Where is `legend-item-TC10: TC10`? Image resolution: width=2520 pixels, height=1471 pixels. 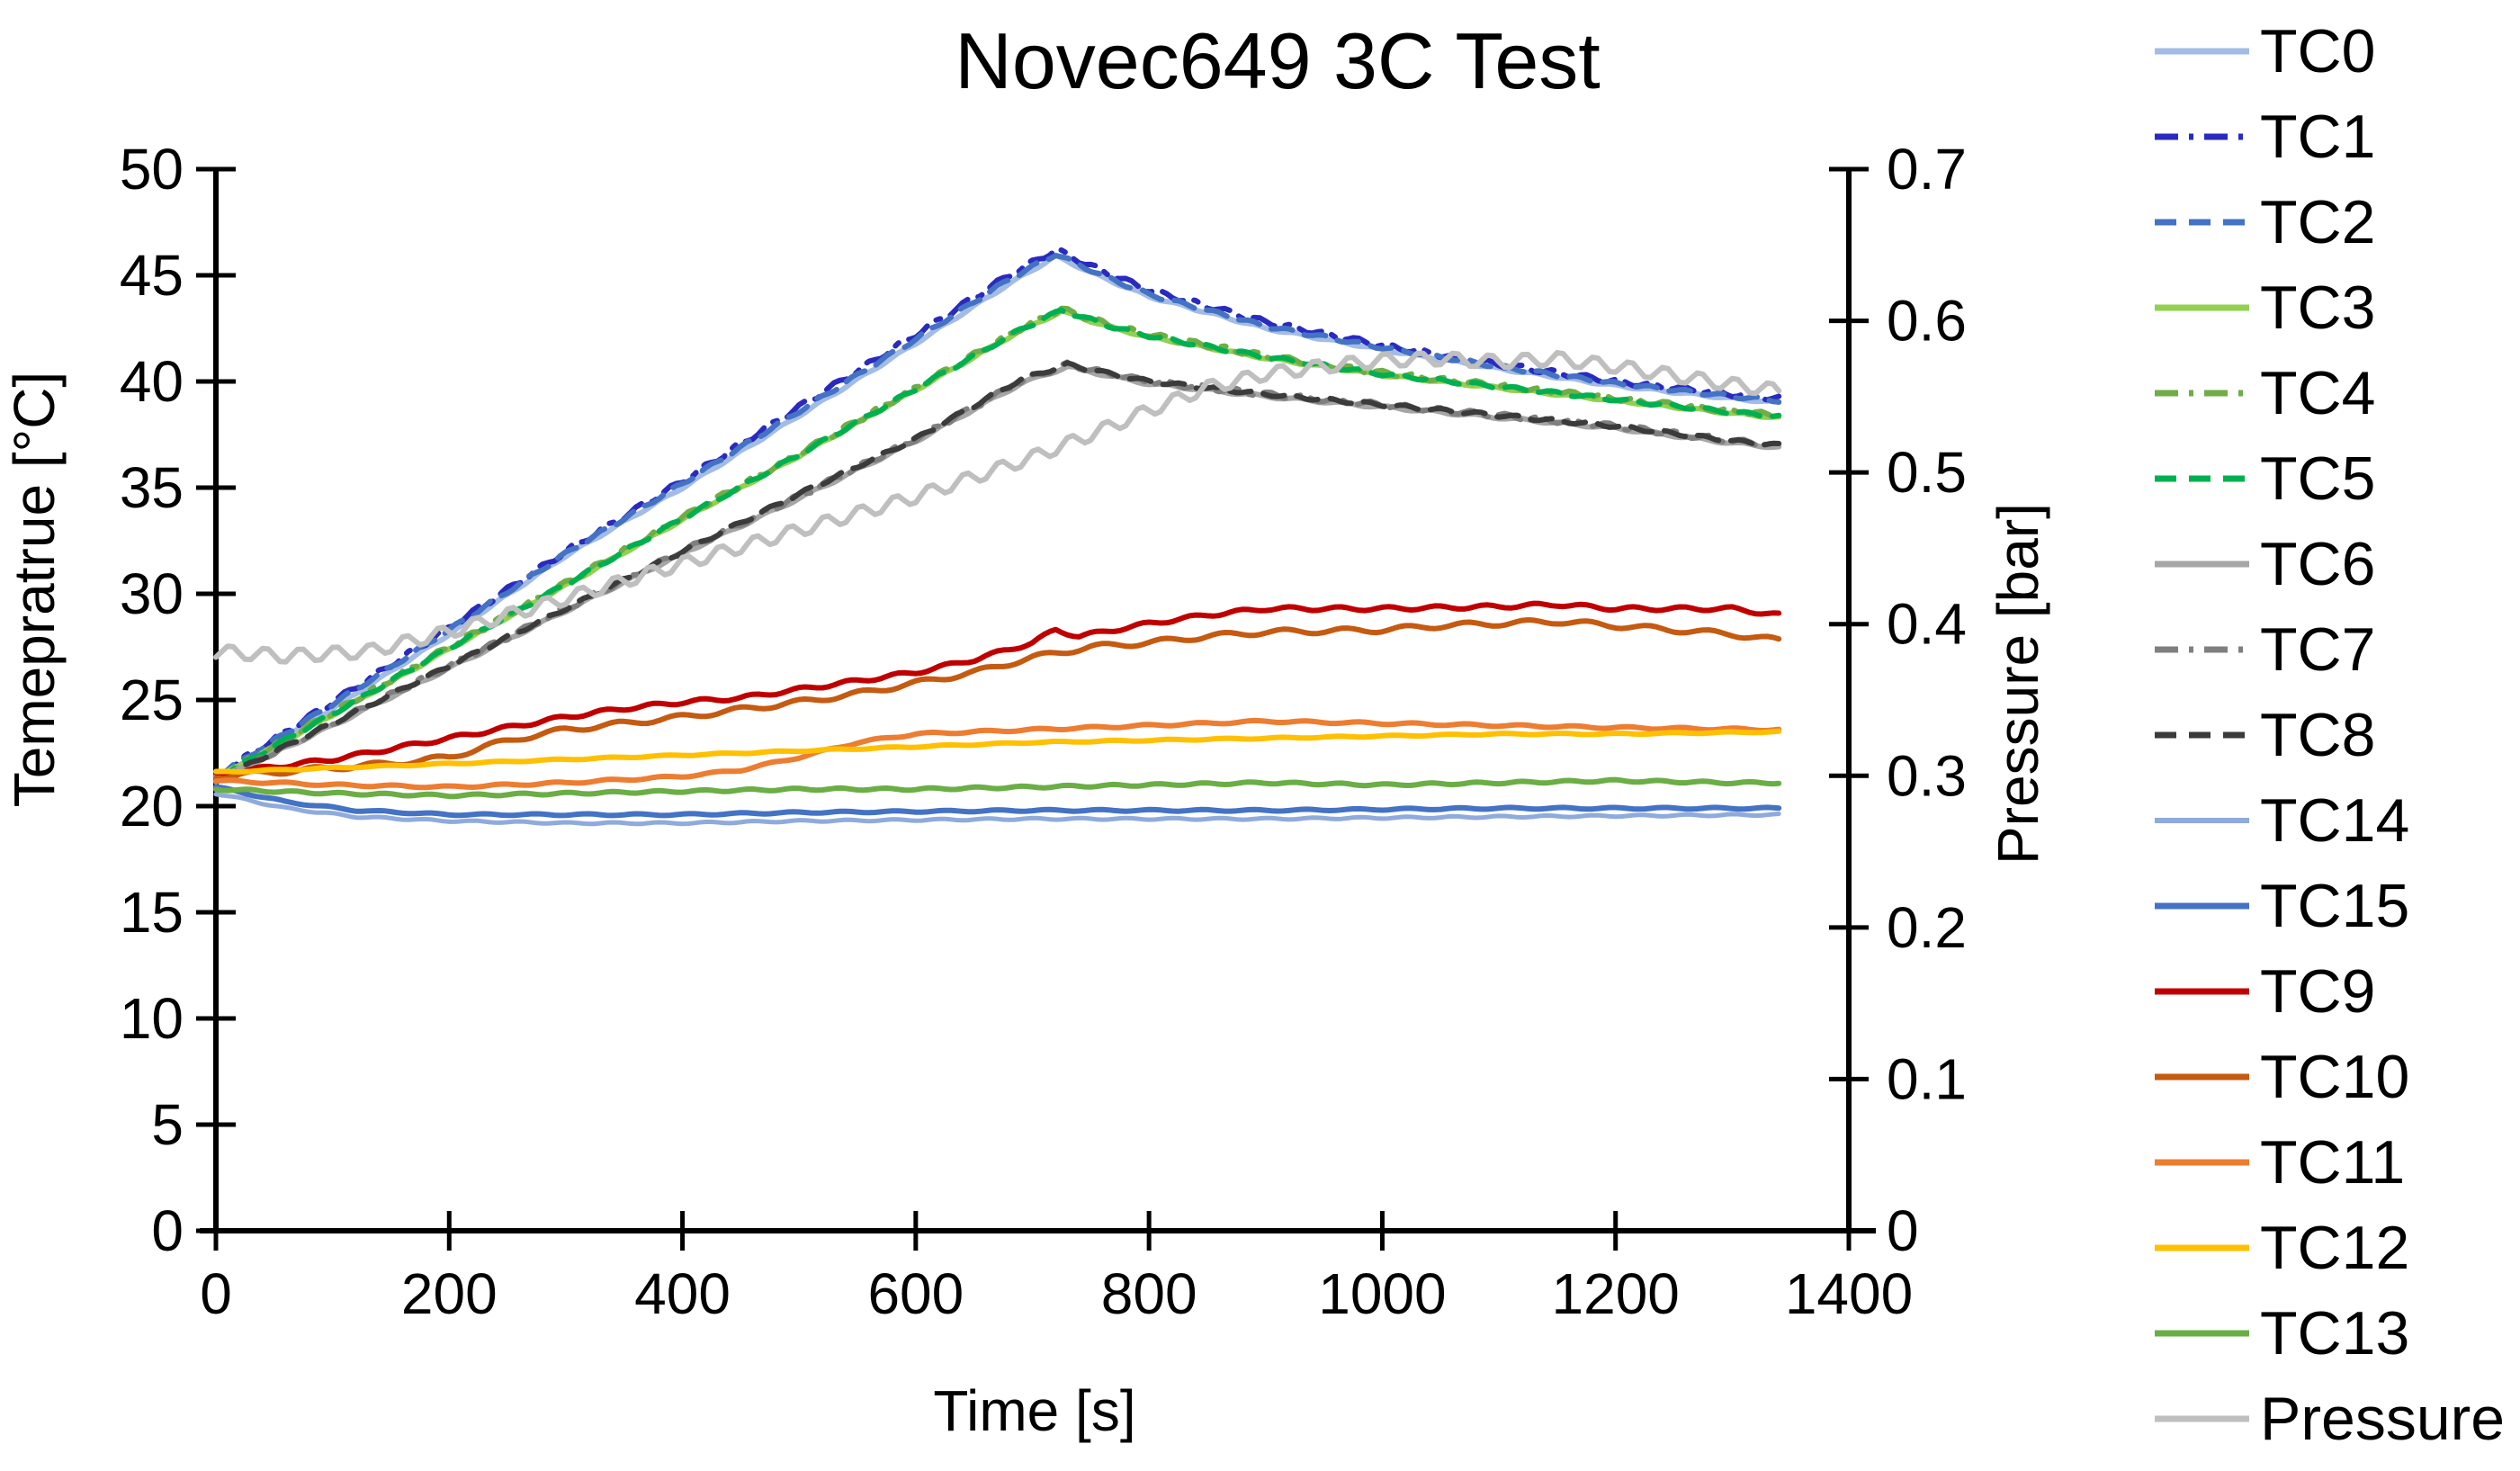
legend-item-TC10: TC10 is located at coordinates (2282, 1077).